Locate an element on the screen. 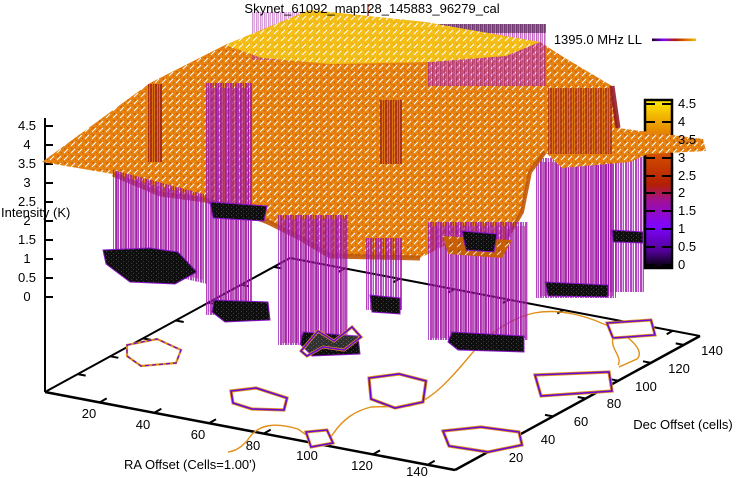 This screenshot has width=738, height=478. y-tick-label: 20 is located at coordinates (516, 457).